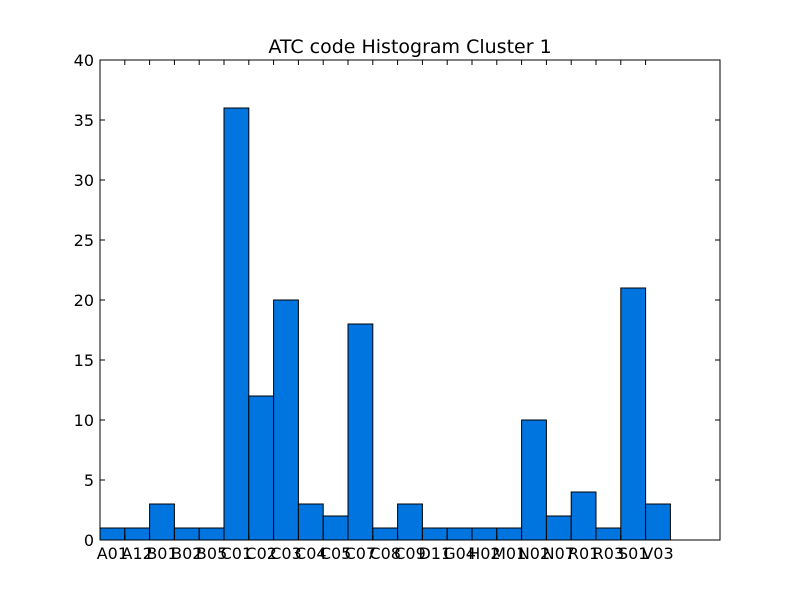 The image size is (800, 600). Describe the element at coordinates (509, 553) in the screenshot. I see `x-tick-label-M01: M01` at that location.